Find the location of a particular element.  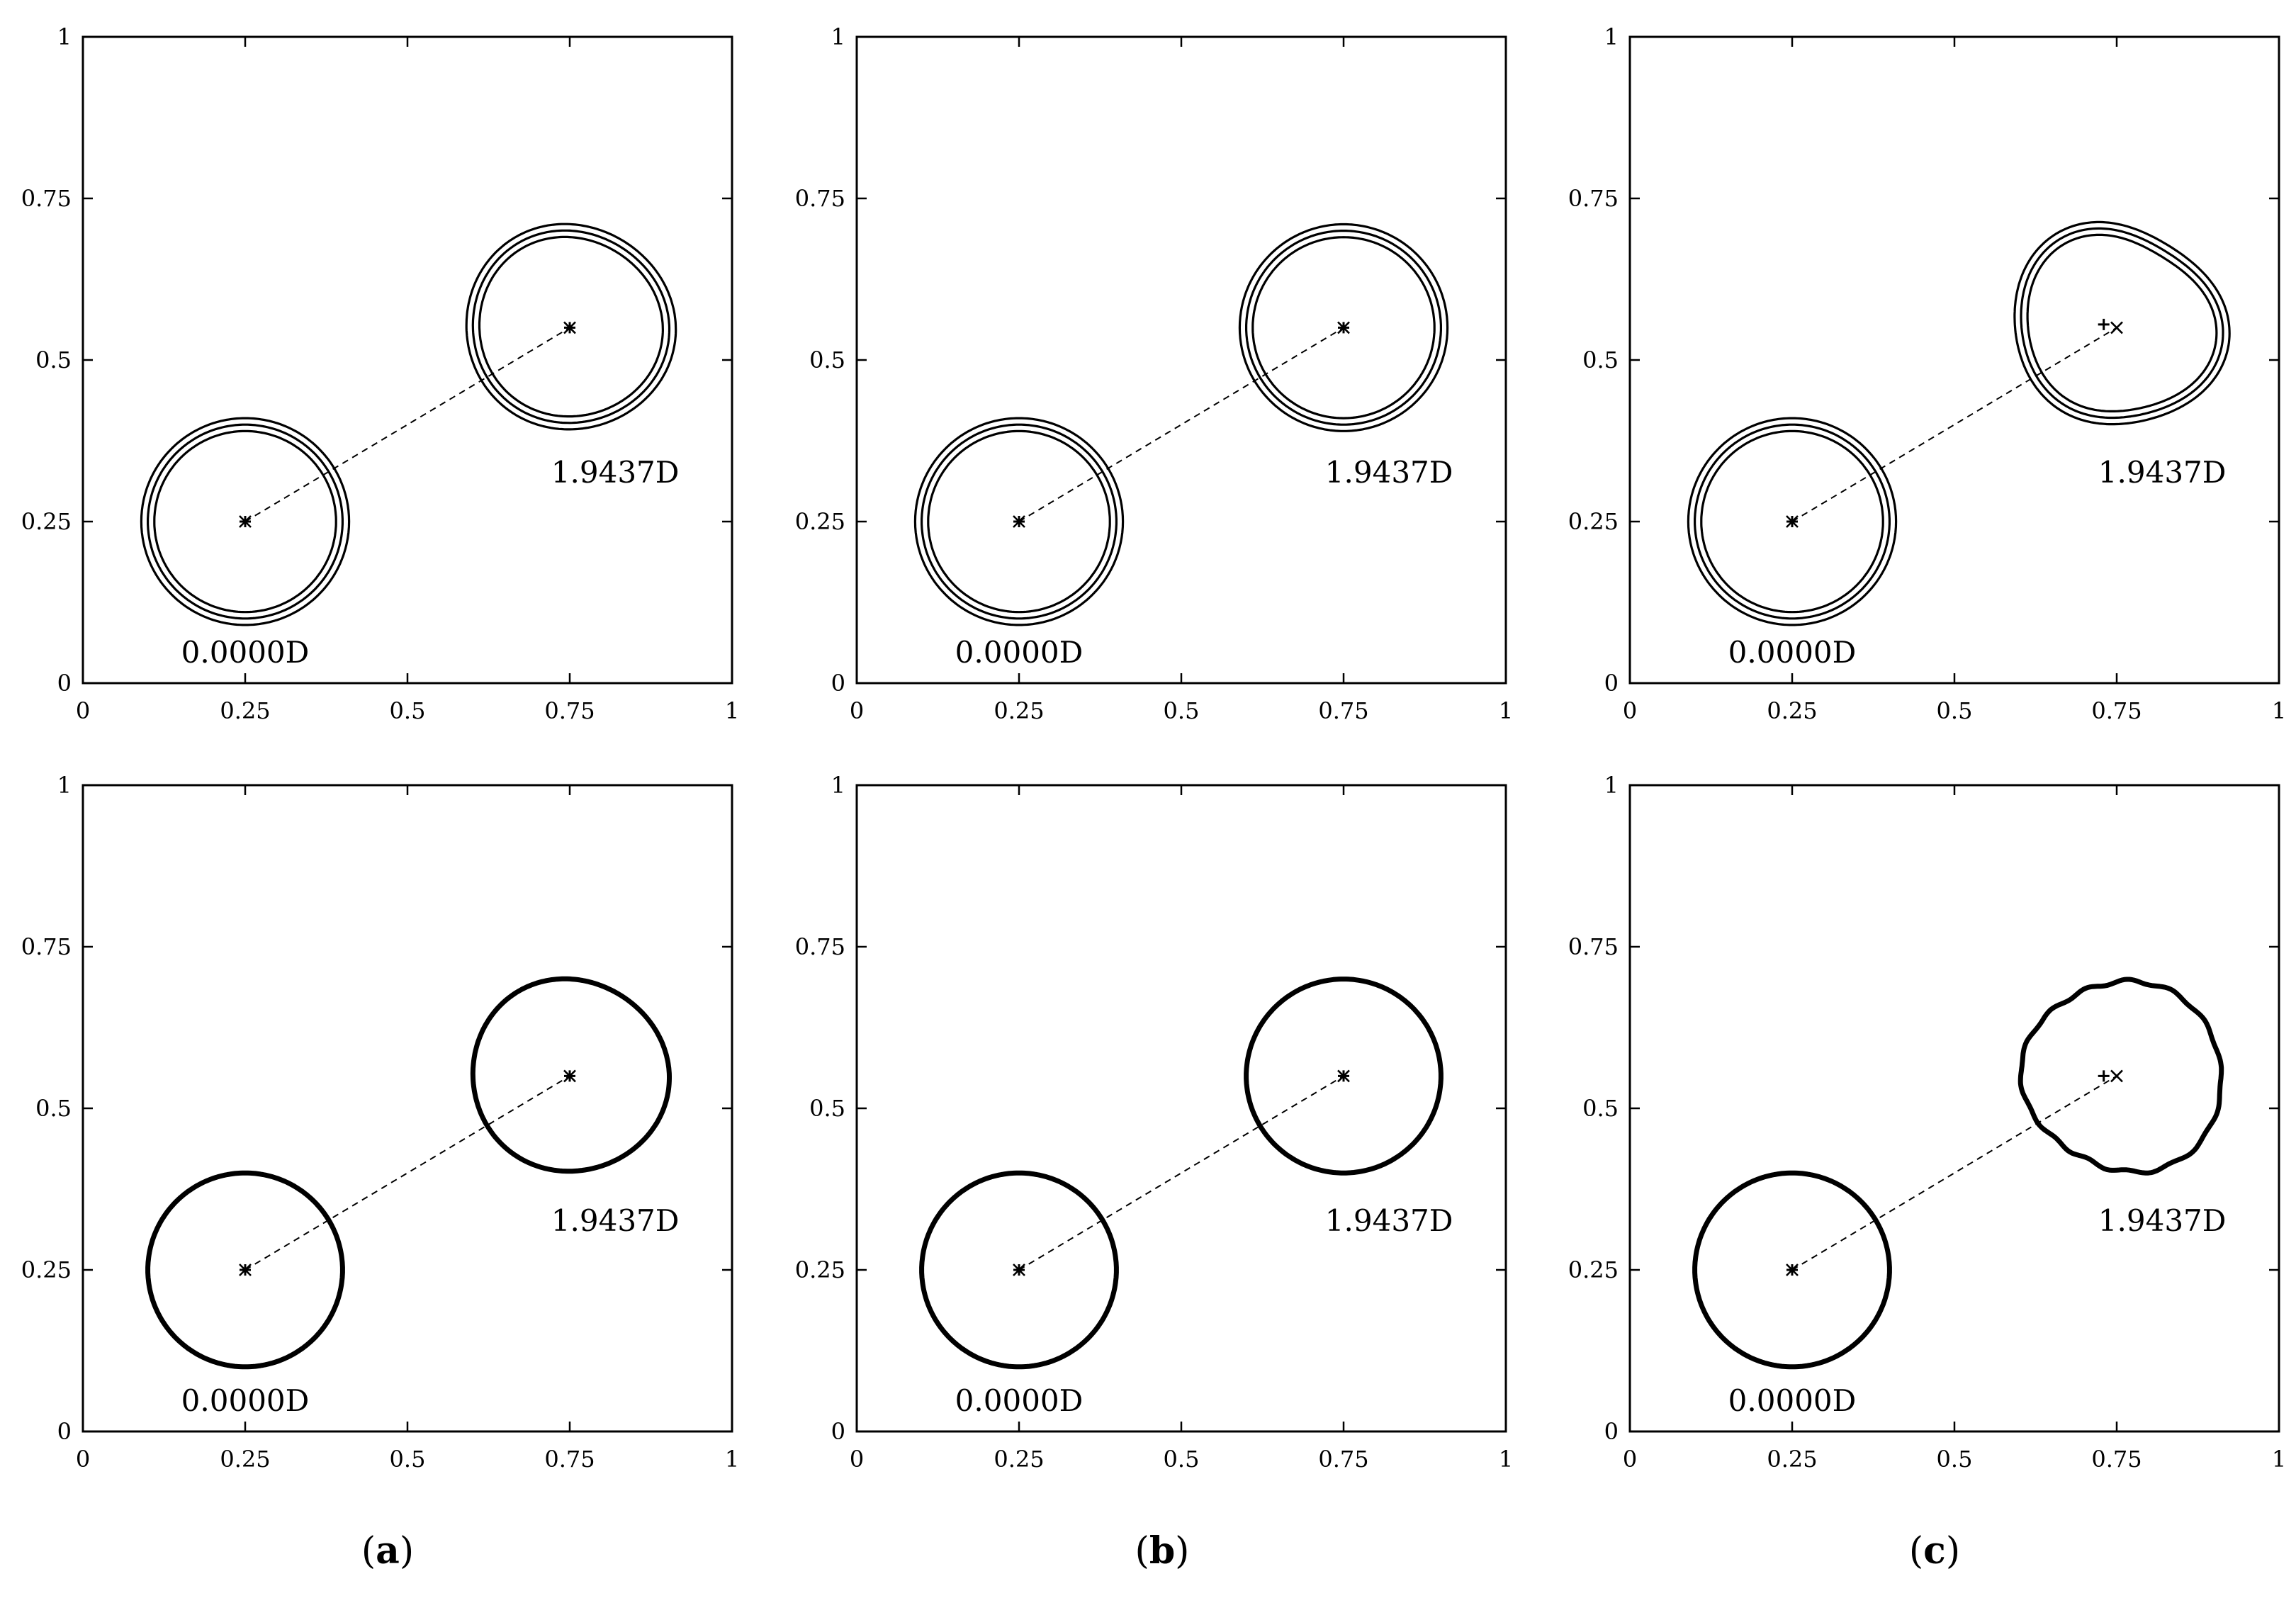

panel-c-top: 0 0.25 0.5 0.75 1 0 0.25 0.5 0.75 1 0.0000D 1.9437D is located at coordinates (1927, 373).